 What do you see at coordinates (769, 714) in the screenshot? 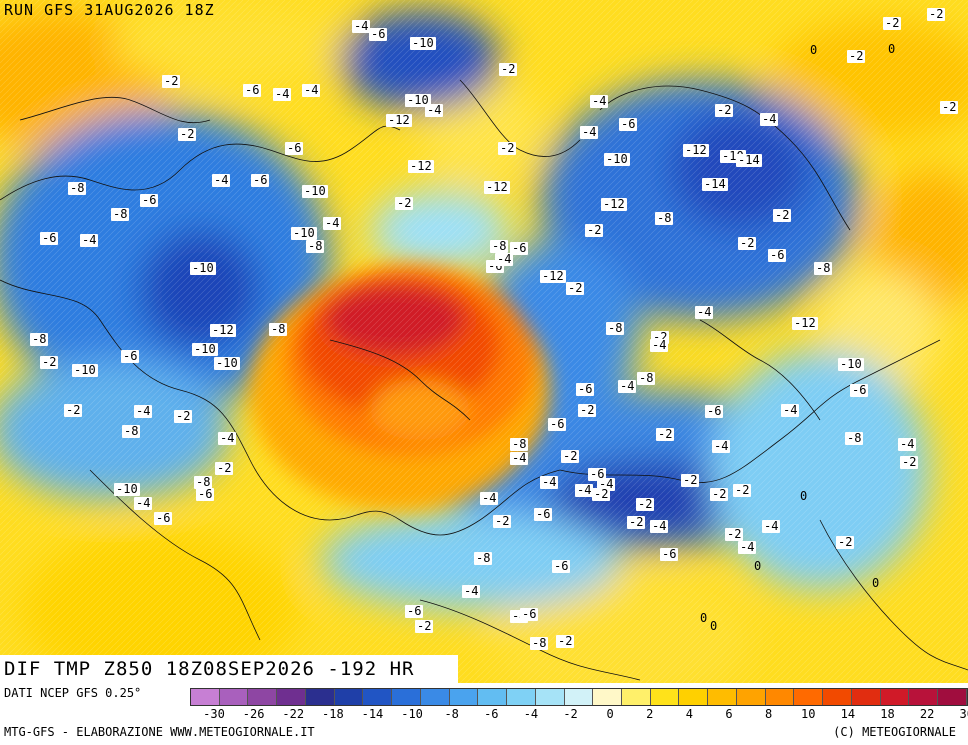
I see `legend-tick-label: 8` at bounding box center [769, 714].